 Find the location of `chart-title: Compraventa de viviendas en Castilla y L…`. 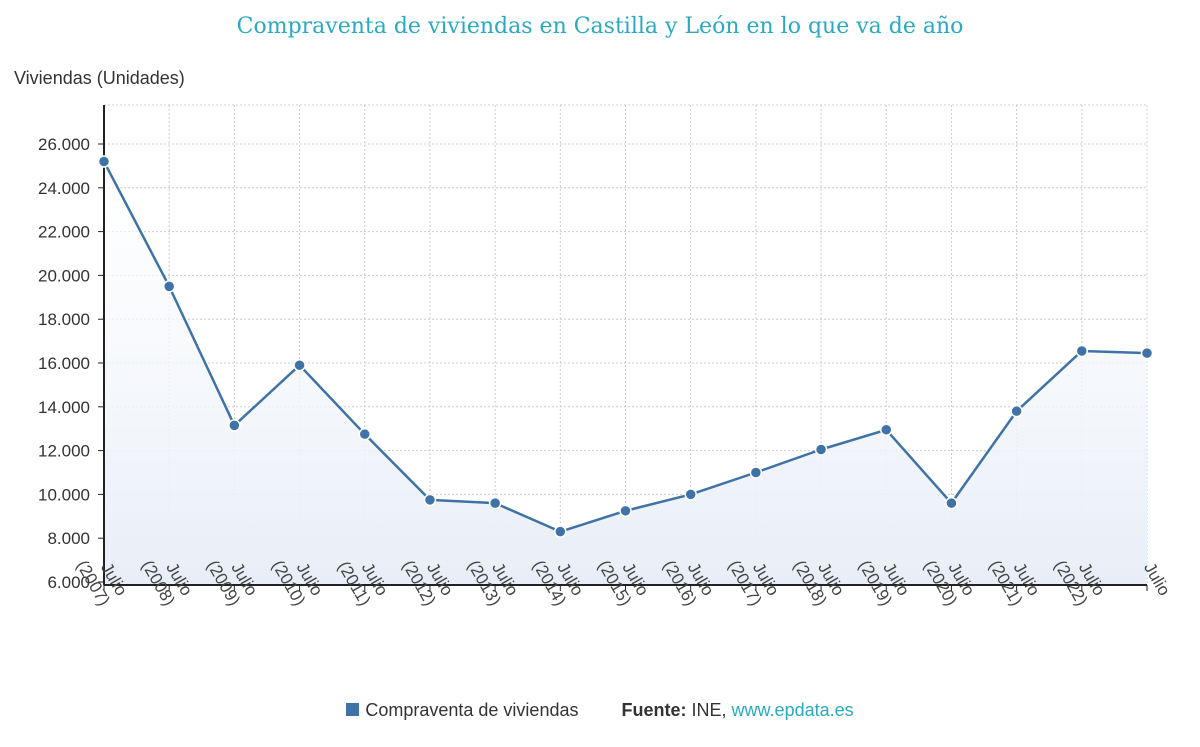

chart-title: Compraventa de viviendas en Castilla y L… is located at coordinates (600, 26).